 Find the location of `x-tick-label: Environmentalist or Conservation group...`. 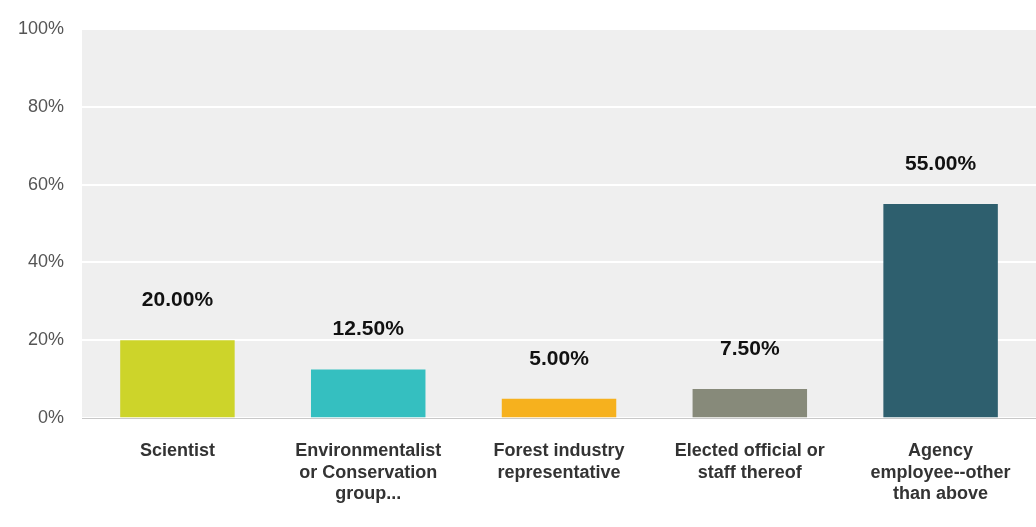

x-tick-label: Environmentalist or Conservation group... is located at coordinates (368, 471).